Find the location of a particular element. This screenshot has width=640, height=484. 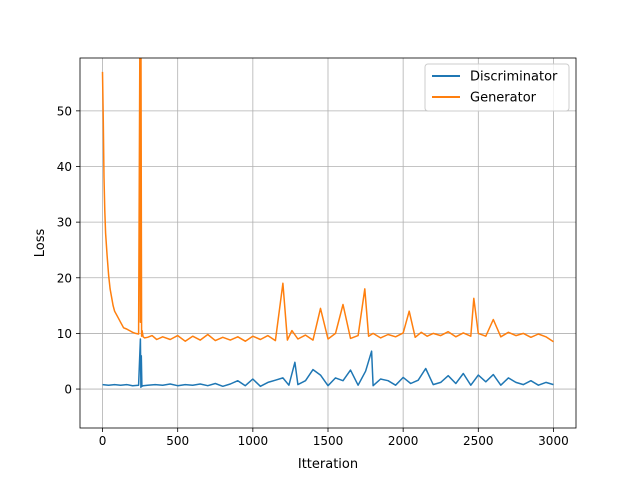

x-tick-label: 2500 is located at coordinates (478, 441).